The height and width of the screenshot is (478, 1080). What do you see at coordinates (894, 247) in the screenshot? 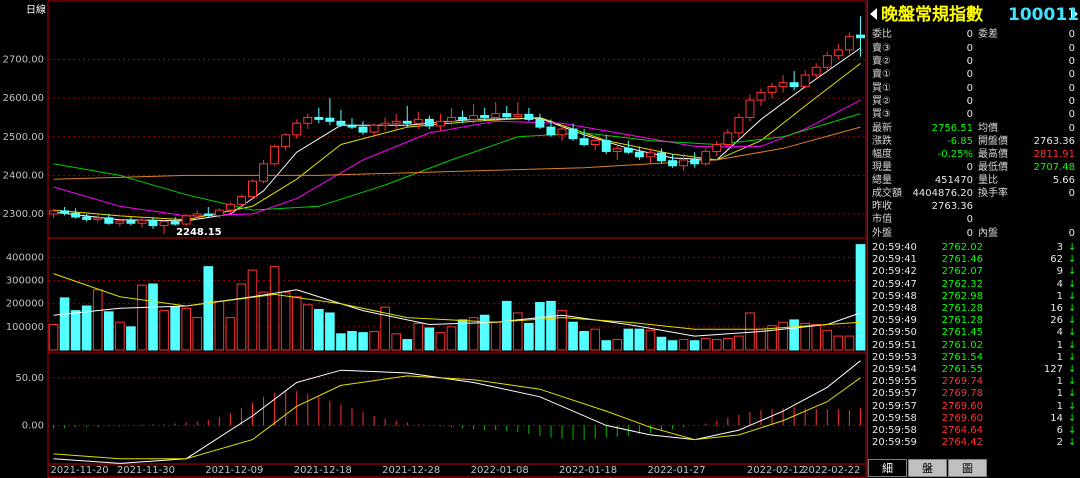
I see `tick-time: 20:59:40` at bounding box center [894, 247].